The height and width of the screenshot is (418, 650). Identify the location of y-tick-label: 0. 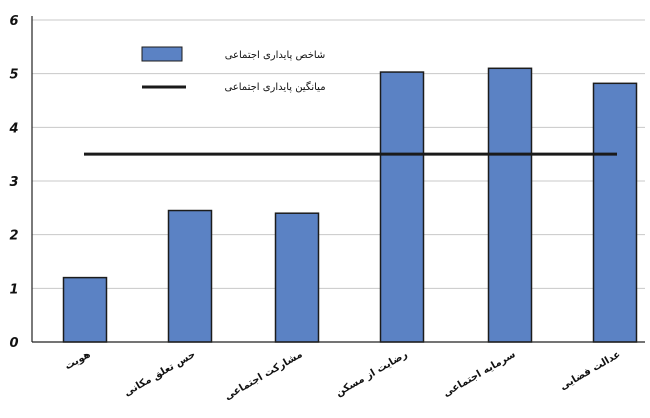
(13, 343).